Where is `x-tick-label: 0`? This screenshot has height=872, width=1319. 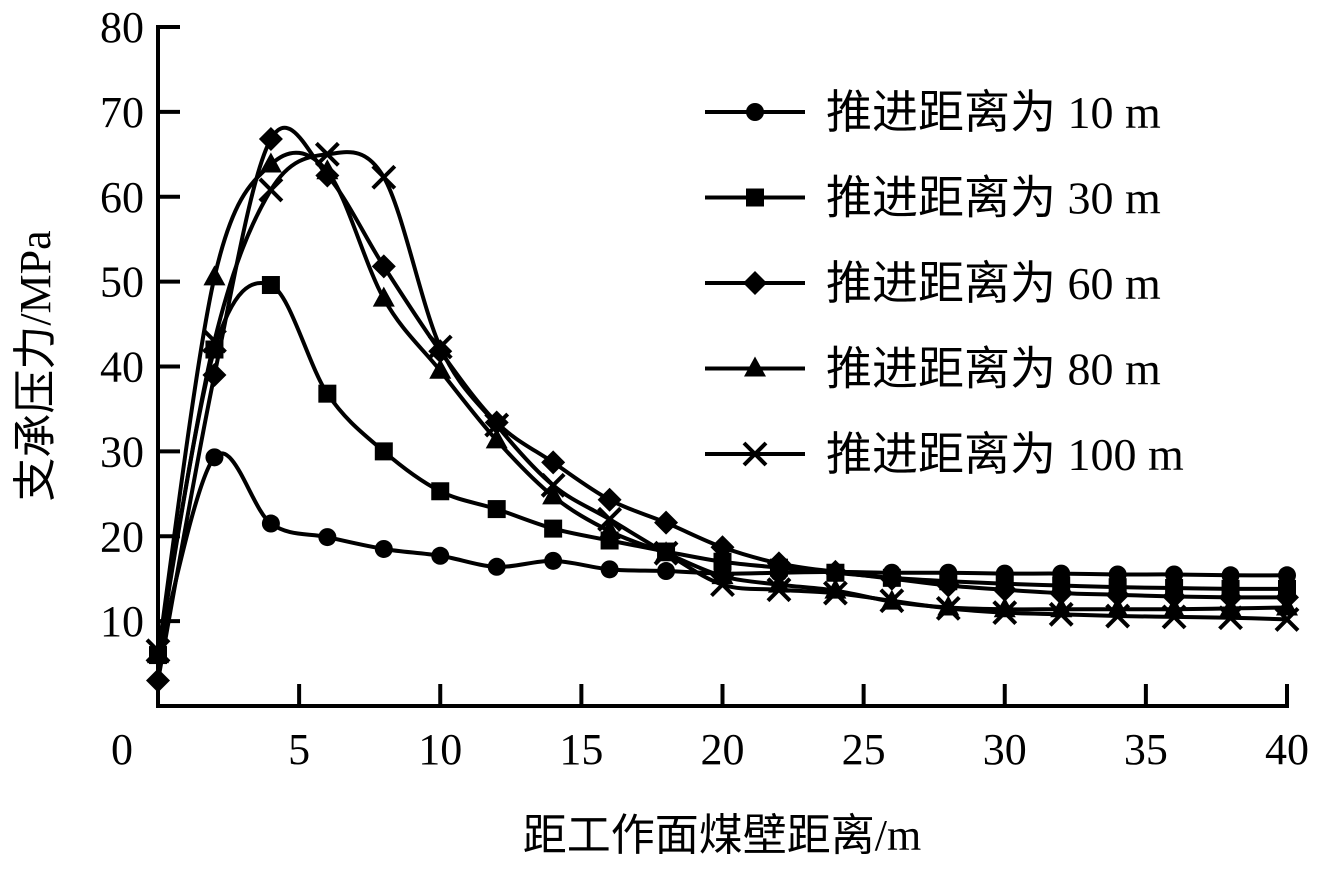
x-tick-label: 0 is located at coordinates (122, 749).